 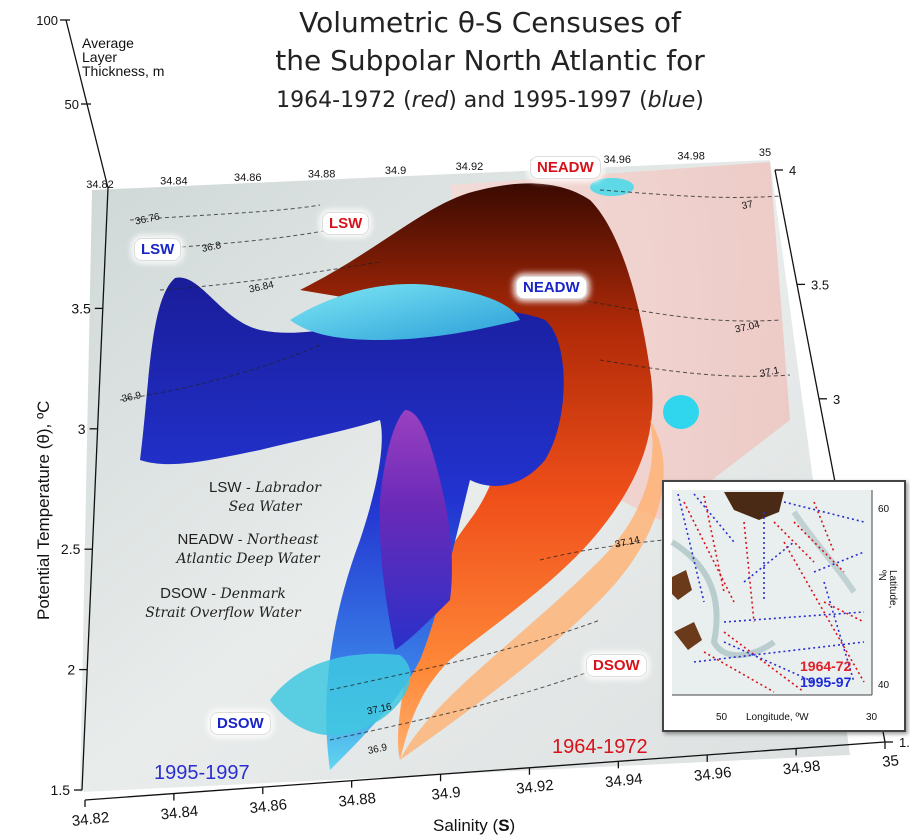 I want to click on blue-surface-ridge, so click(x=405, y=312).